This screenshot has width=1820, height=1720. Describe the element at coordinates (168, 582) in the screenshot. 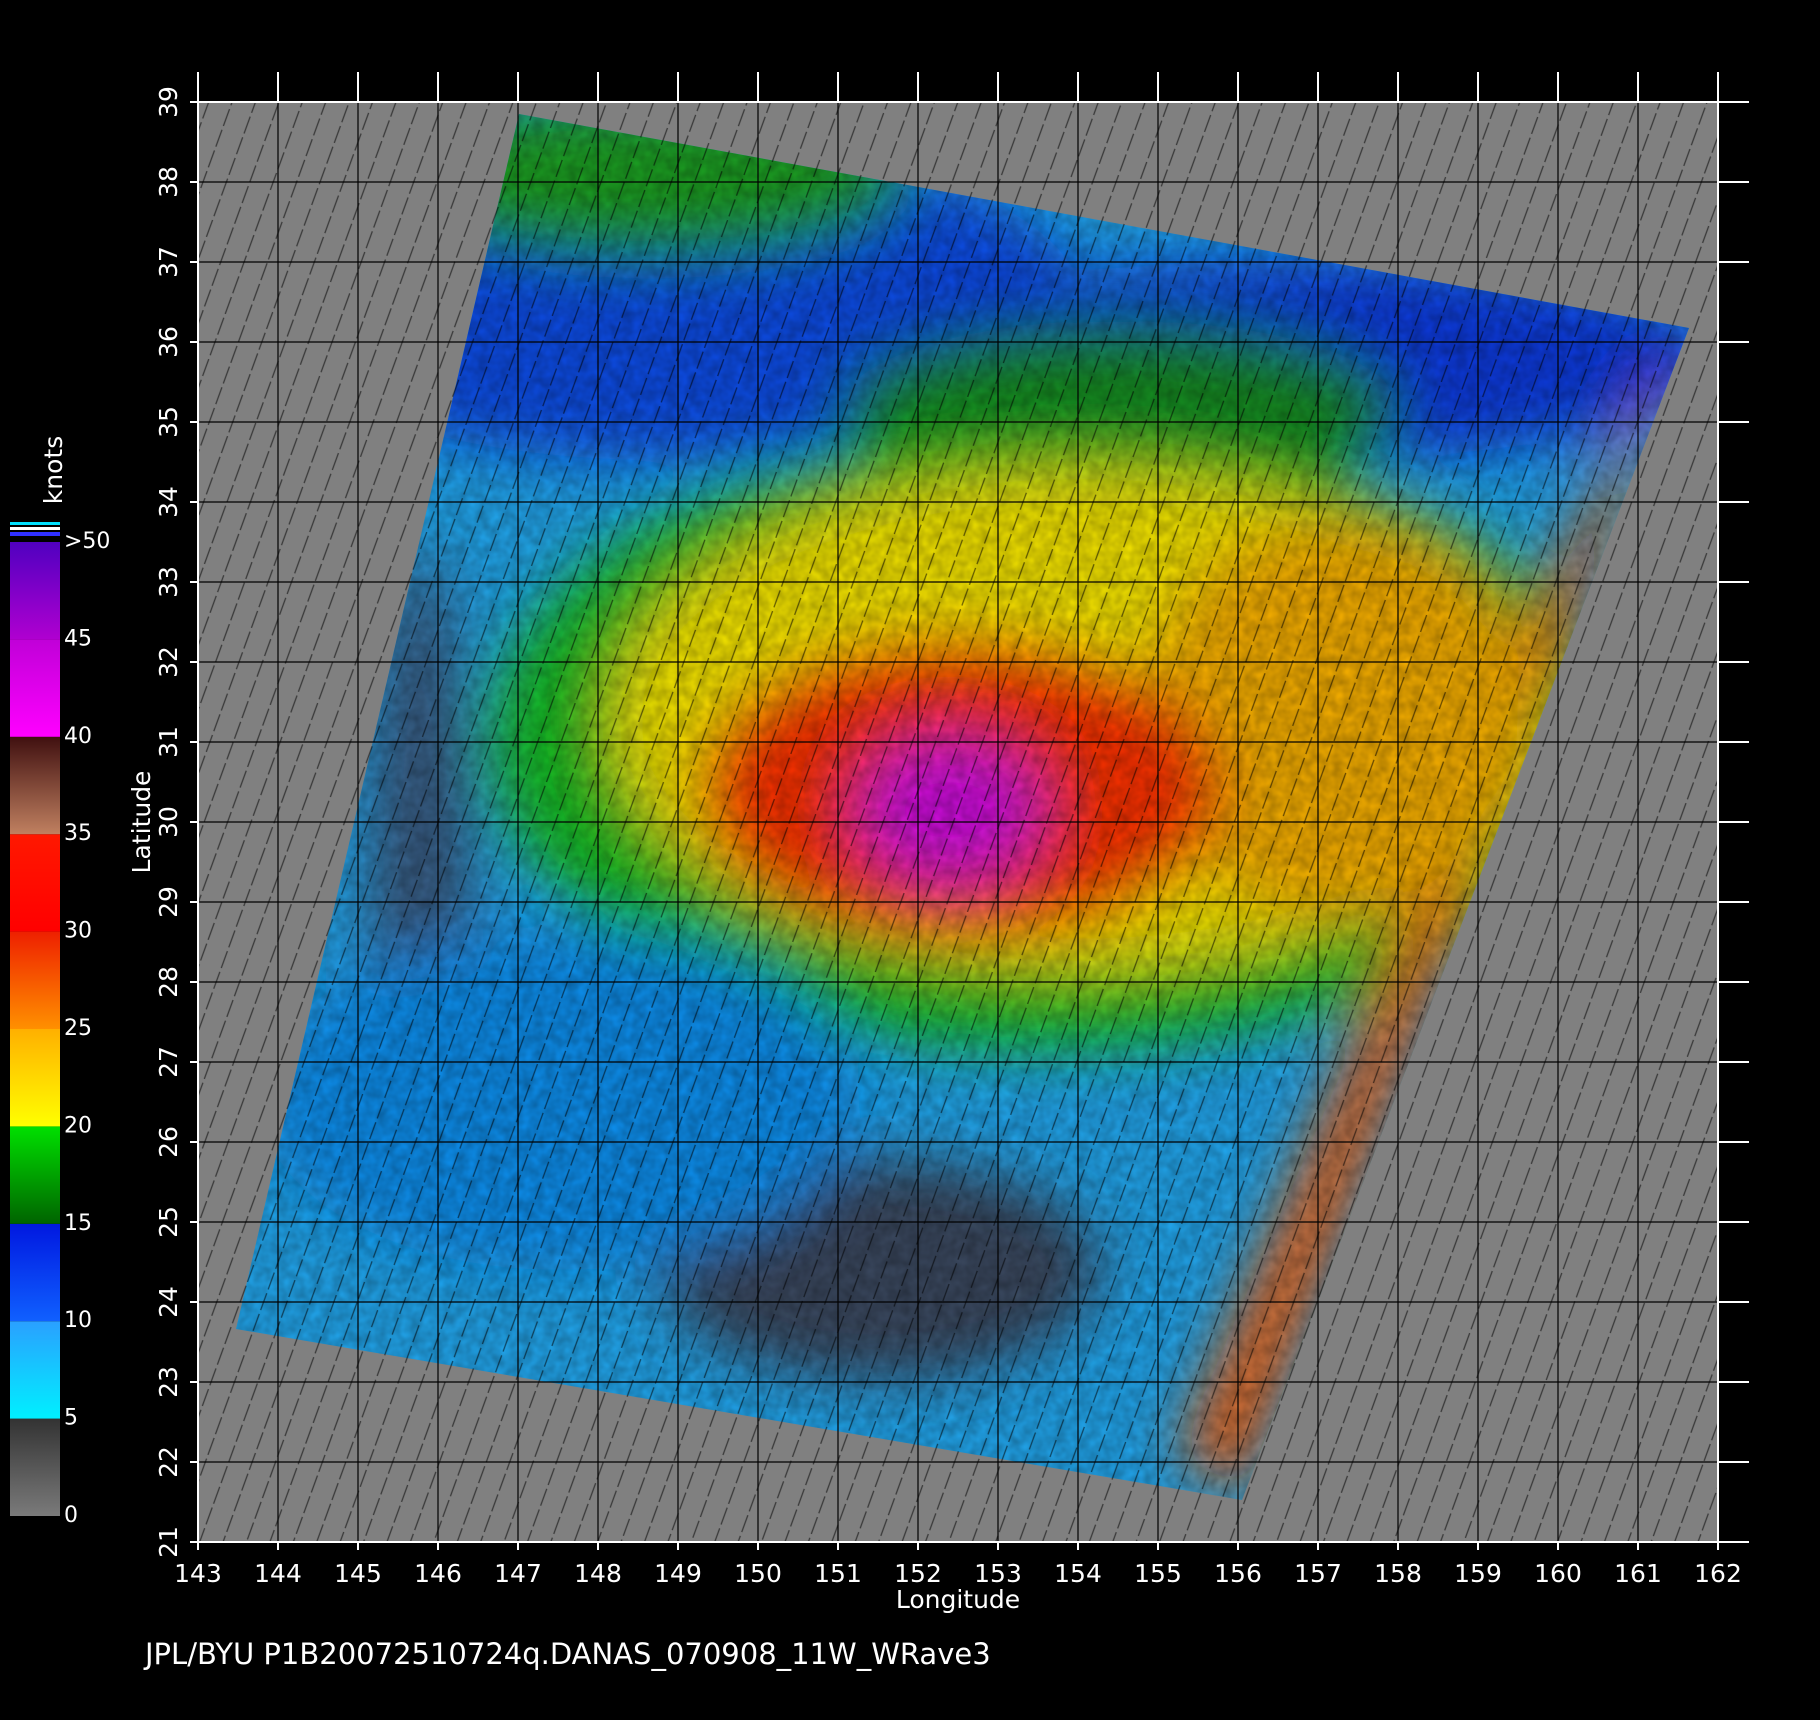

I see `y-tick-label: 33` at that location.